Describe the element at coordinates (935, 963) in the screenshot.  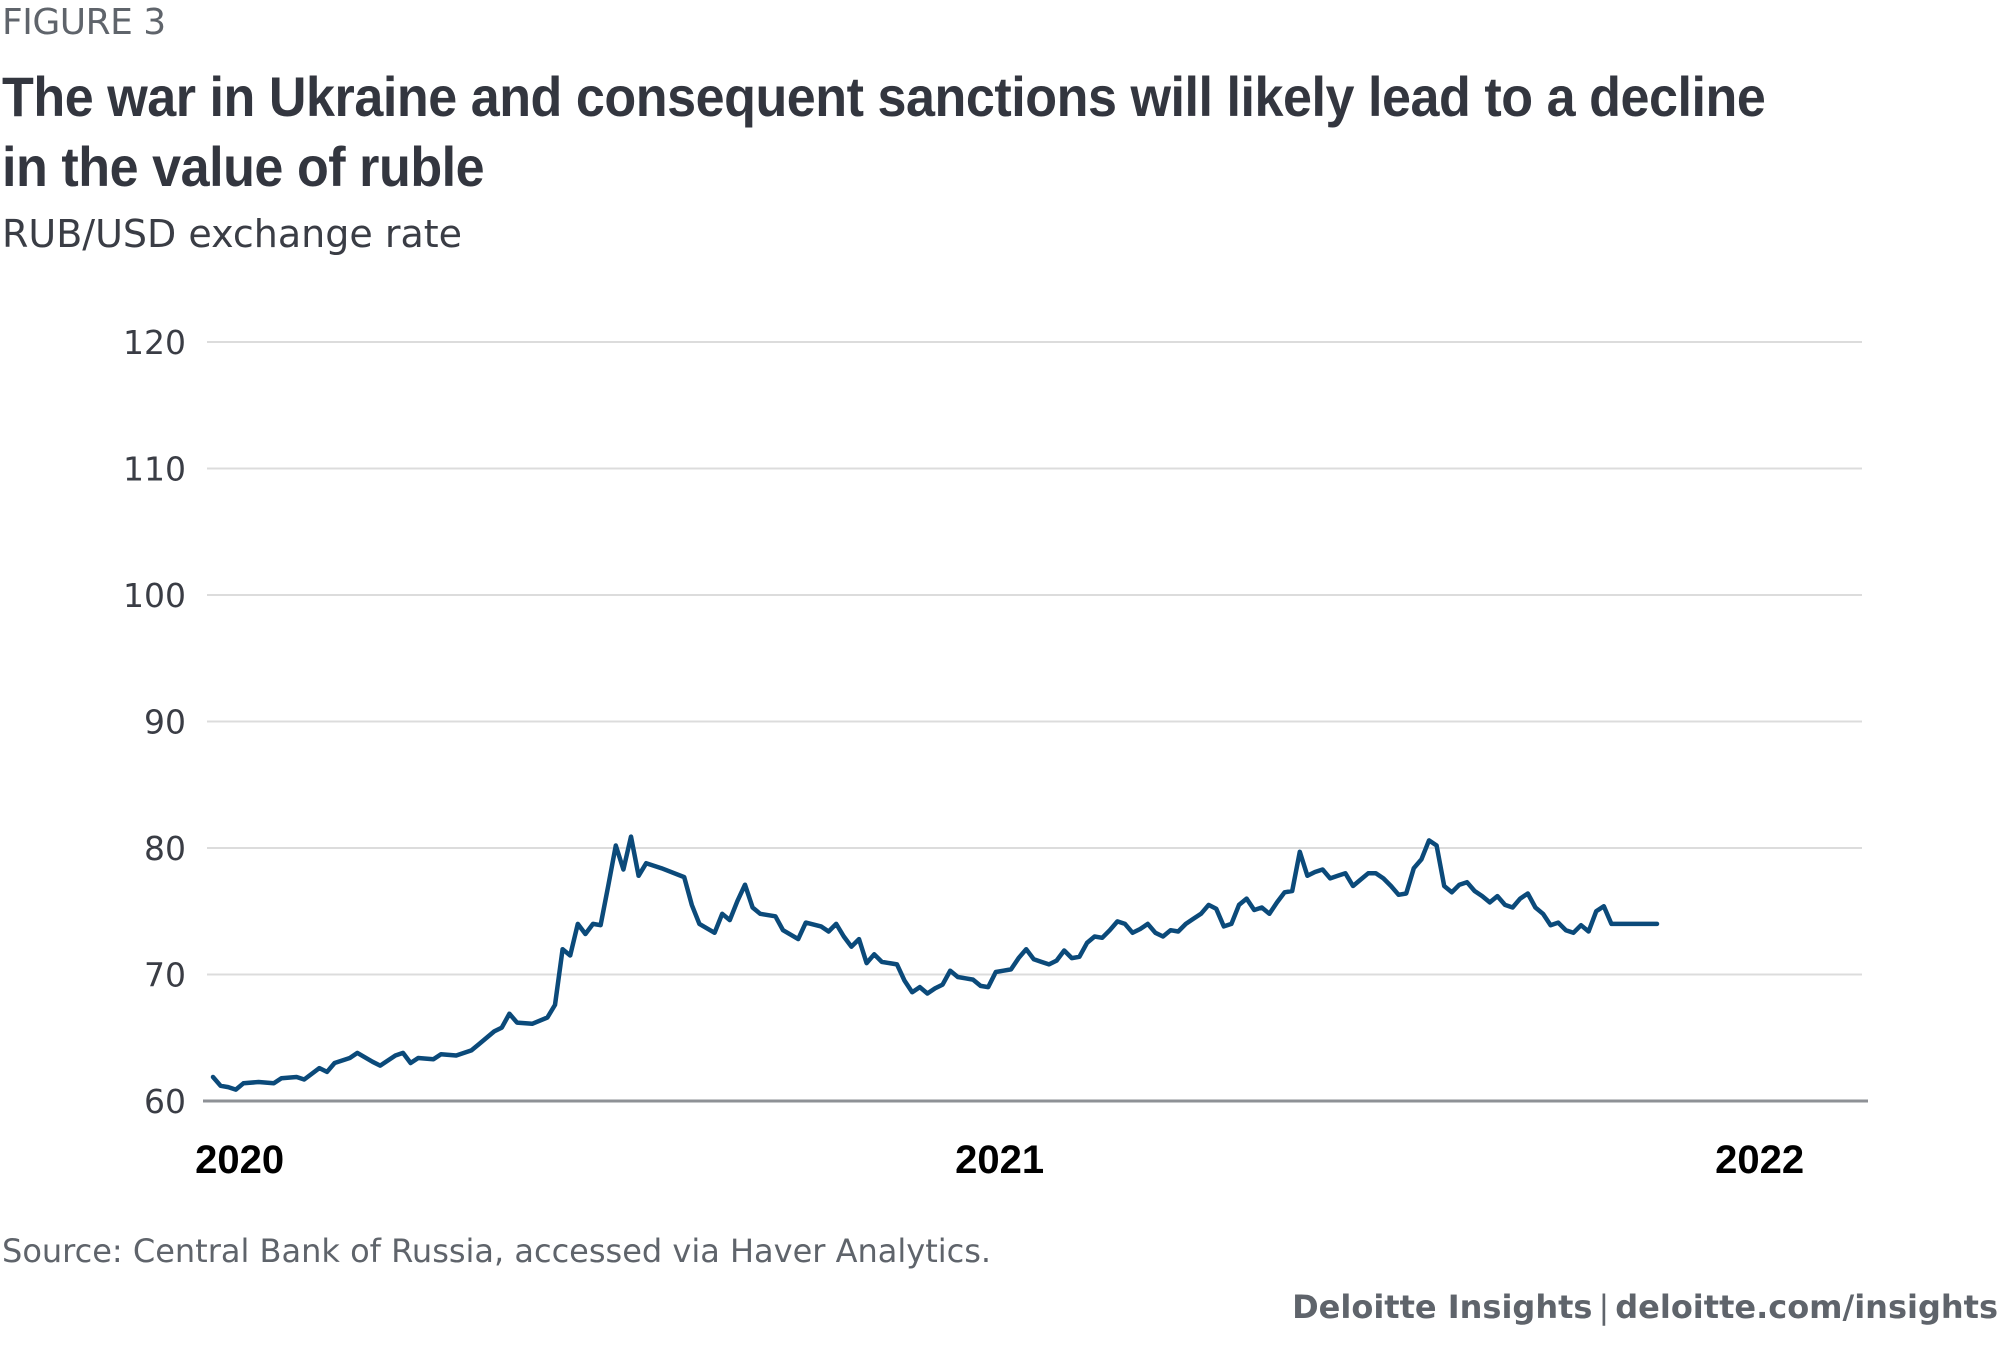
I see `series-line-rub-usd` at that location.